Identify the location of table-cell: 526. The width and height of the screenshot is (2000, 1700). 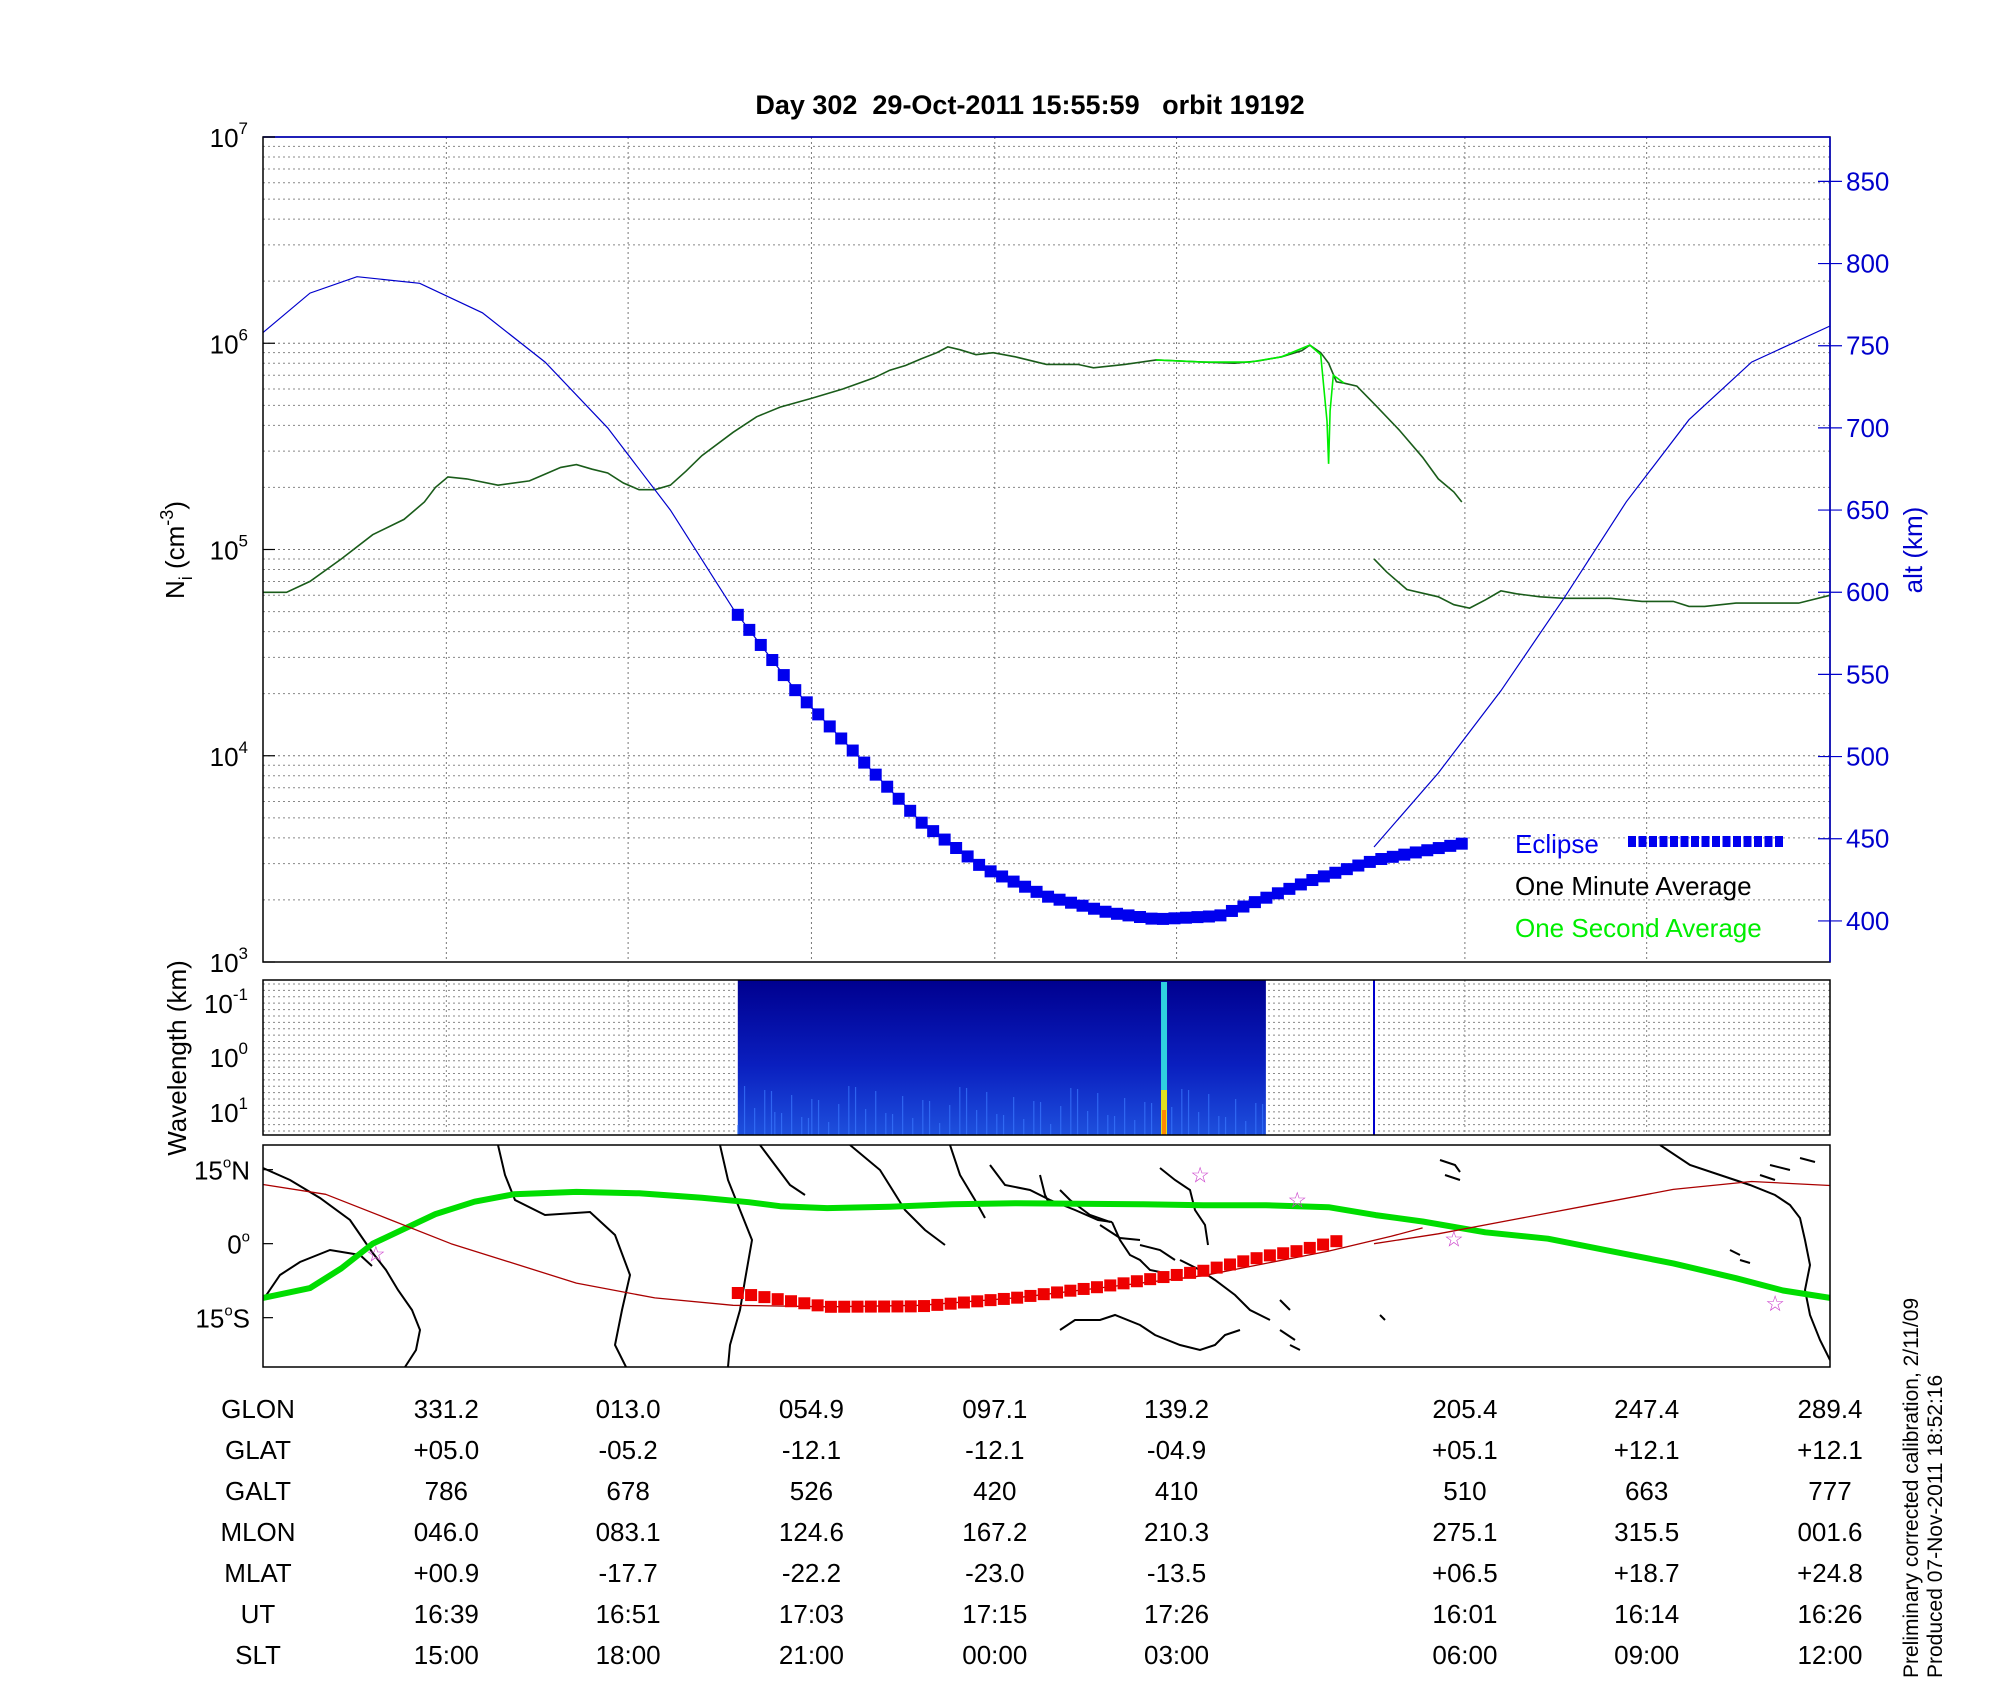
(811, 1491).